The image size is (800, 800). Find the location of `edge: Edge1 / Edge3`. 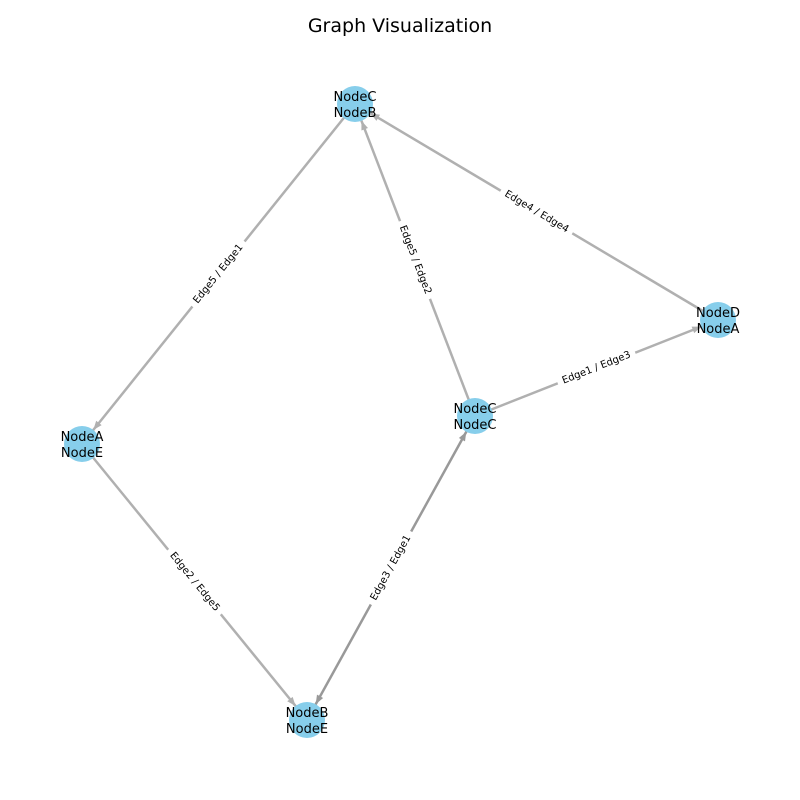

edge: Edge1 / Edge3 is located at coordinates (596, 368).